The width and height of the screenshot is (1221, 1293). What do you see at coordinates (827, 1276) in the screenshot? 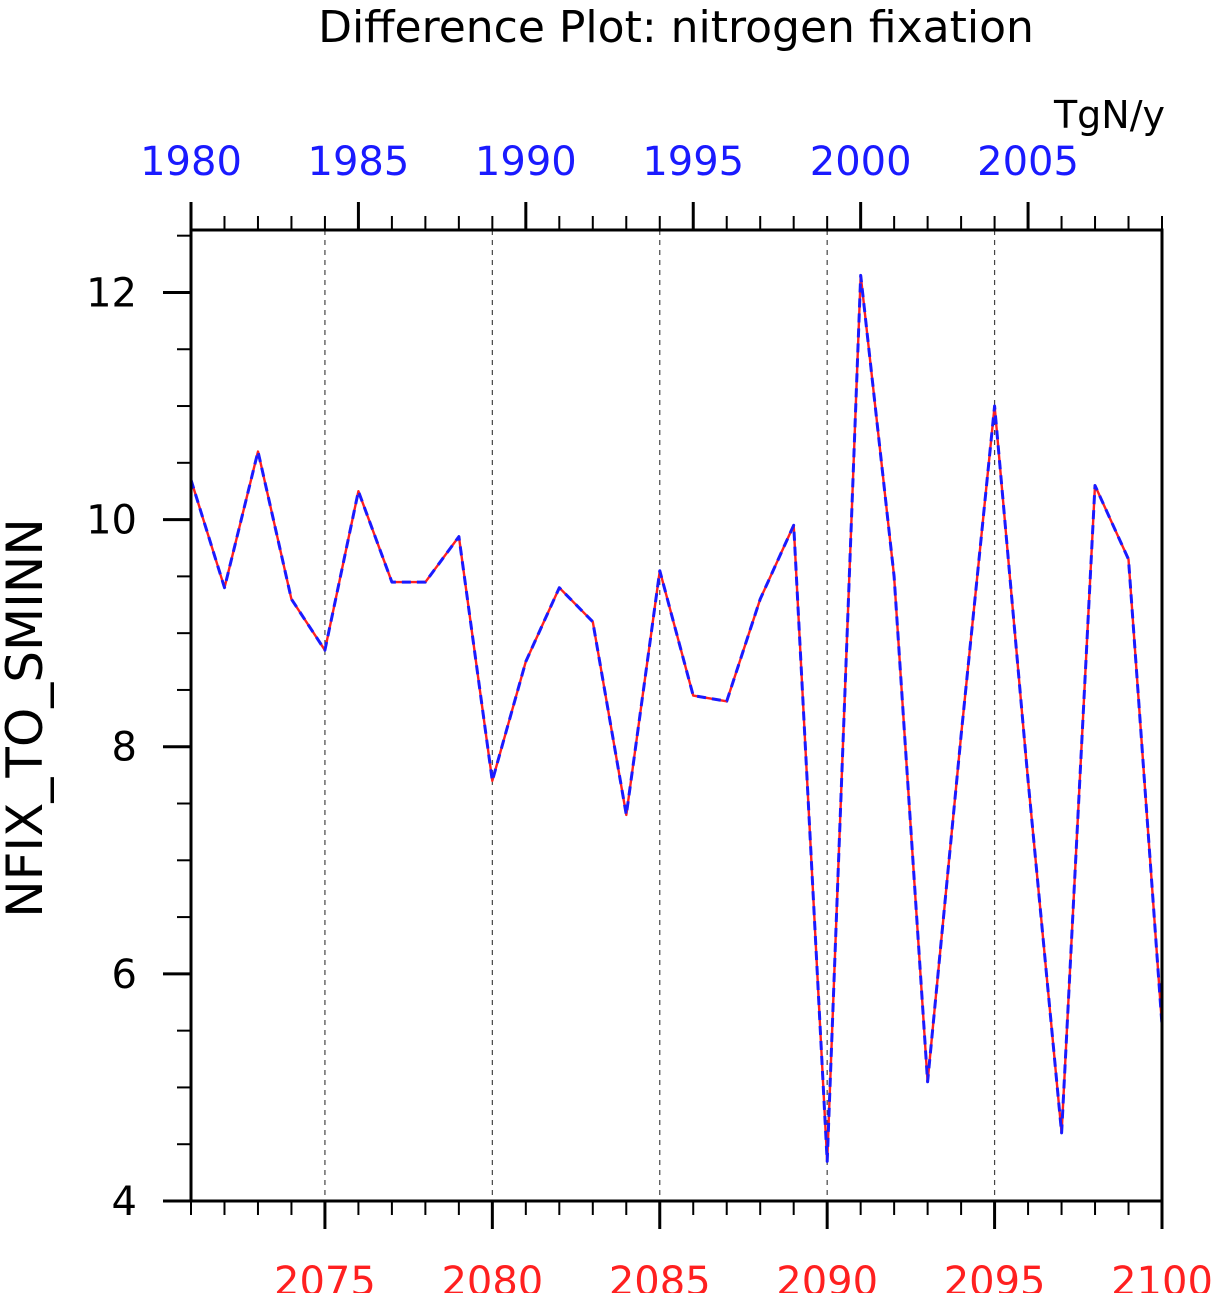
I see `x-bottom-tick-label: 2090` at bounding box center [827, 1276].